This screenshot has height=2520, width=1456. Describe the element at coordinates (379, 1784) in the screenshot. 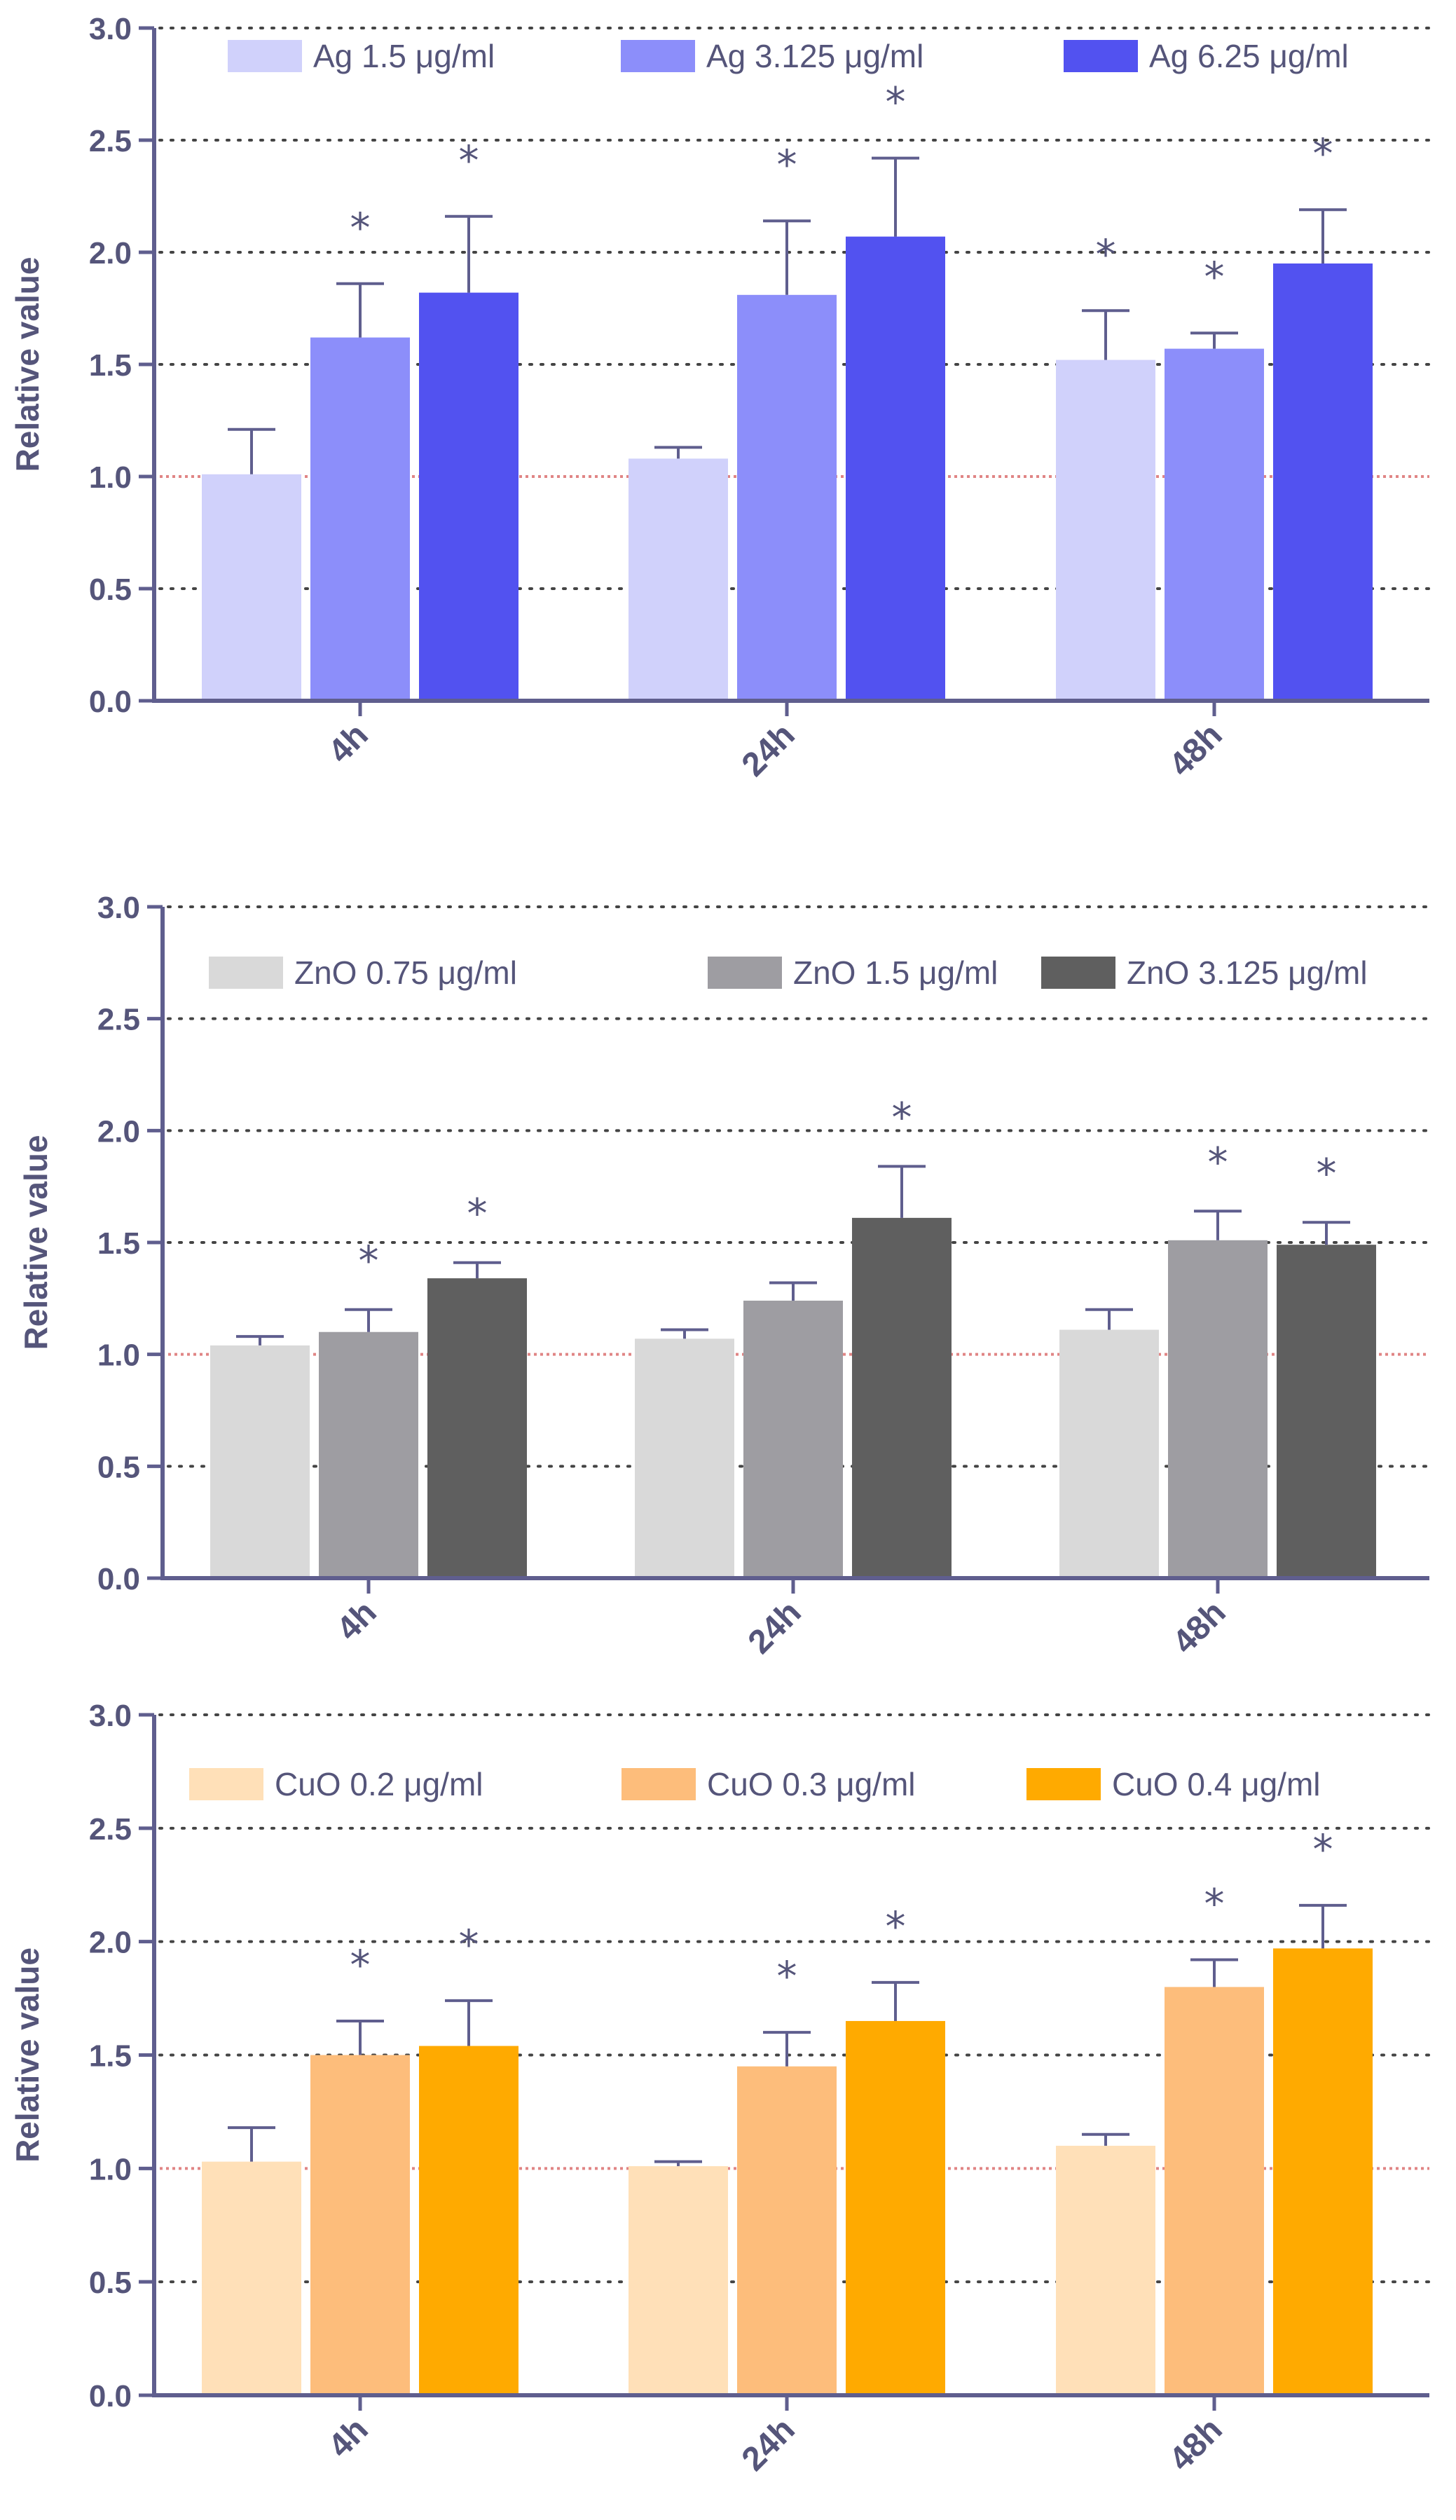

I see `legend-label: CuO 0.2 μg/ml` at that location.